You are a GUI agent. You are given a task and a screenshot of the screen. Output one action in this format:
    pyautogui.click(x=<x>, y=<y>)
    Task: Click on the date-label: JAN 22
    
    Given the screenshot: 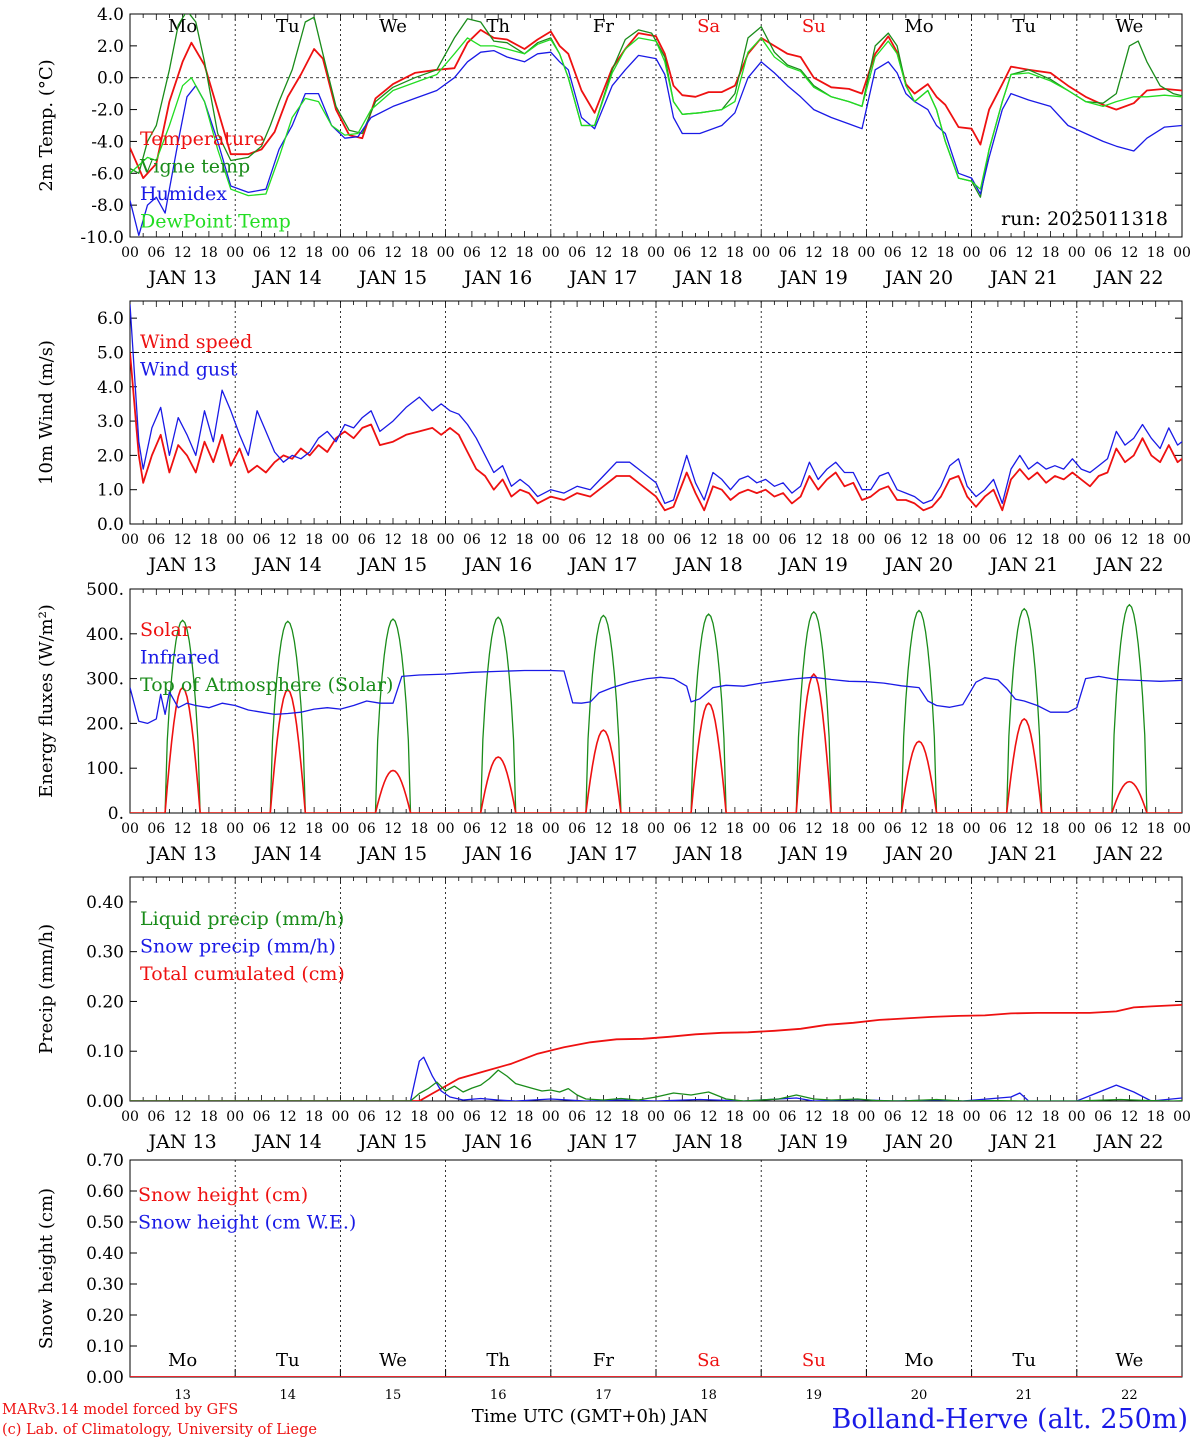 What is the action you would take?
    pyautogui.click(x=1128, y=565)
    